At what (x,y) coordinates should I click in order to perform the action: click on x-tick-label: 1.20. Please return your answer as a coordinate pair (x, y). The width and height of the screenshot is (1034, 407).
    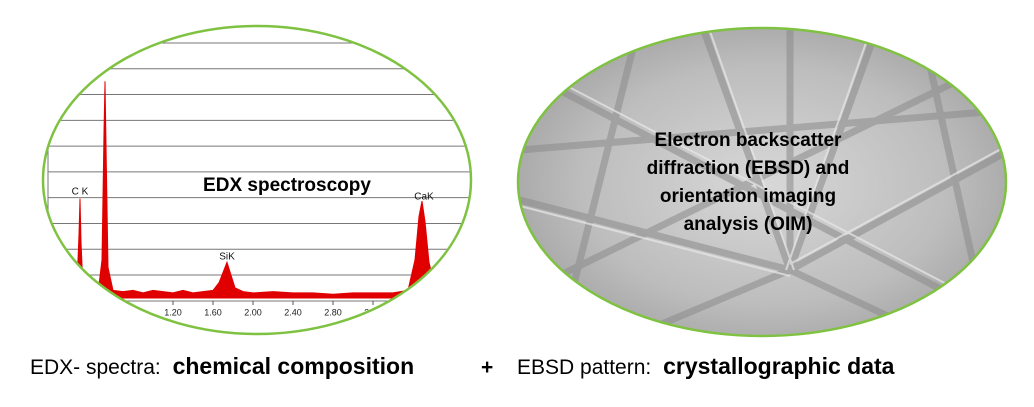
    Looking at the image, I should click on (173, 312).